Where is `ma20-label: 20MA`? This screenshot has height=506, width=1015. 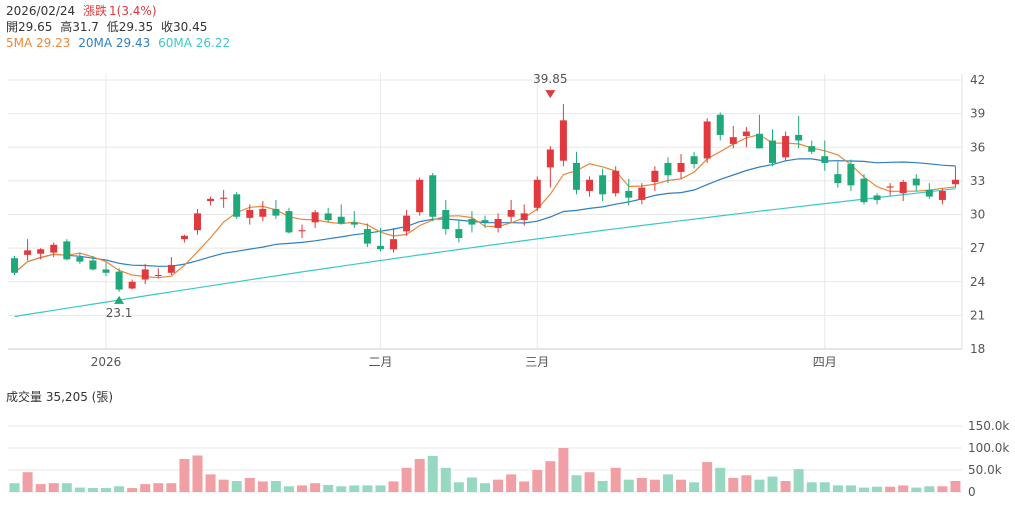 ma20-label: 20MA is located at coordinates (95, 43).